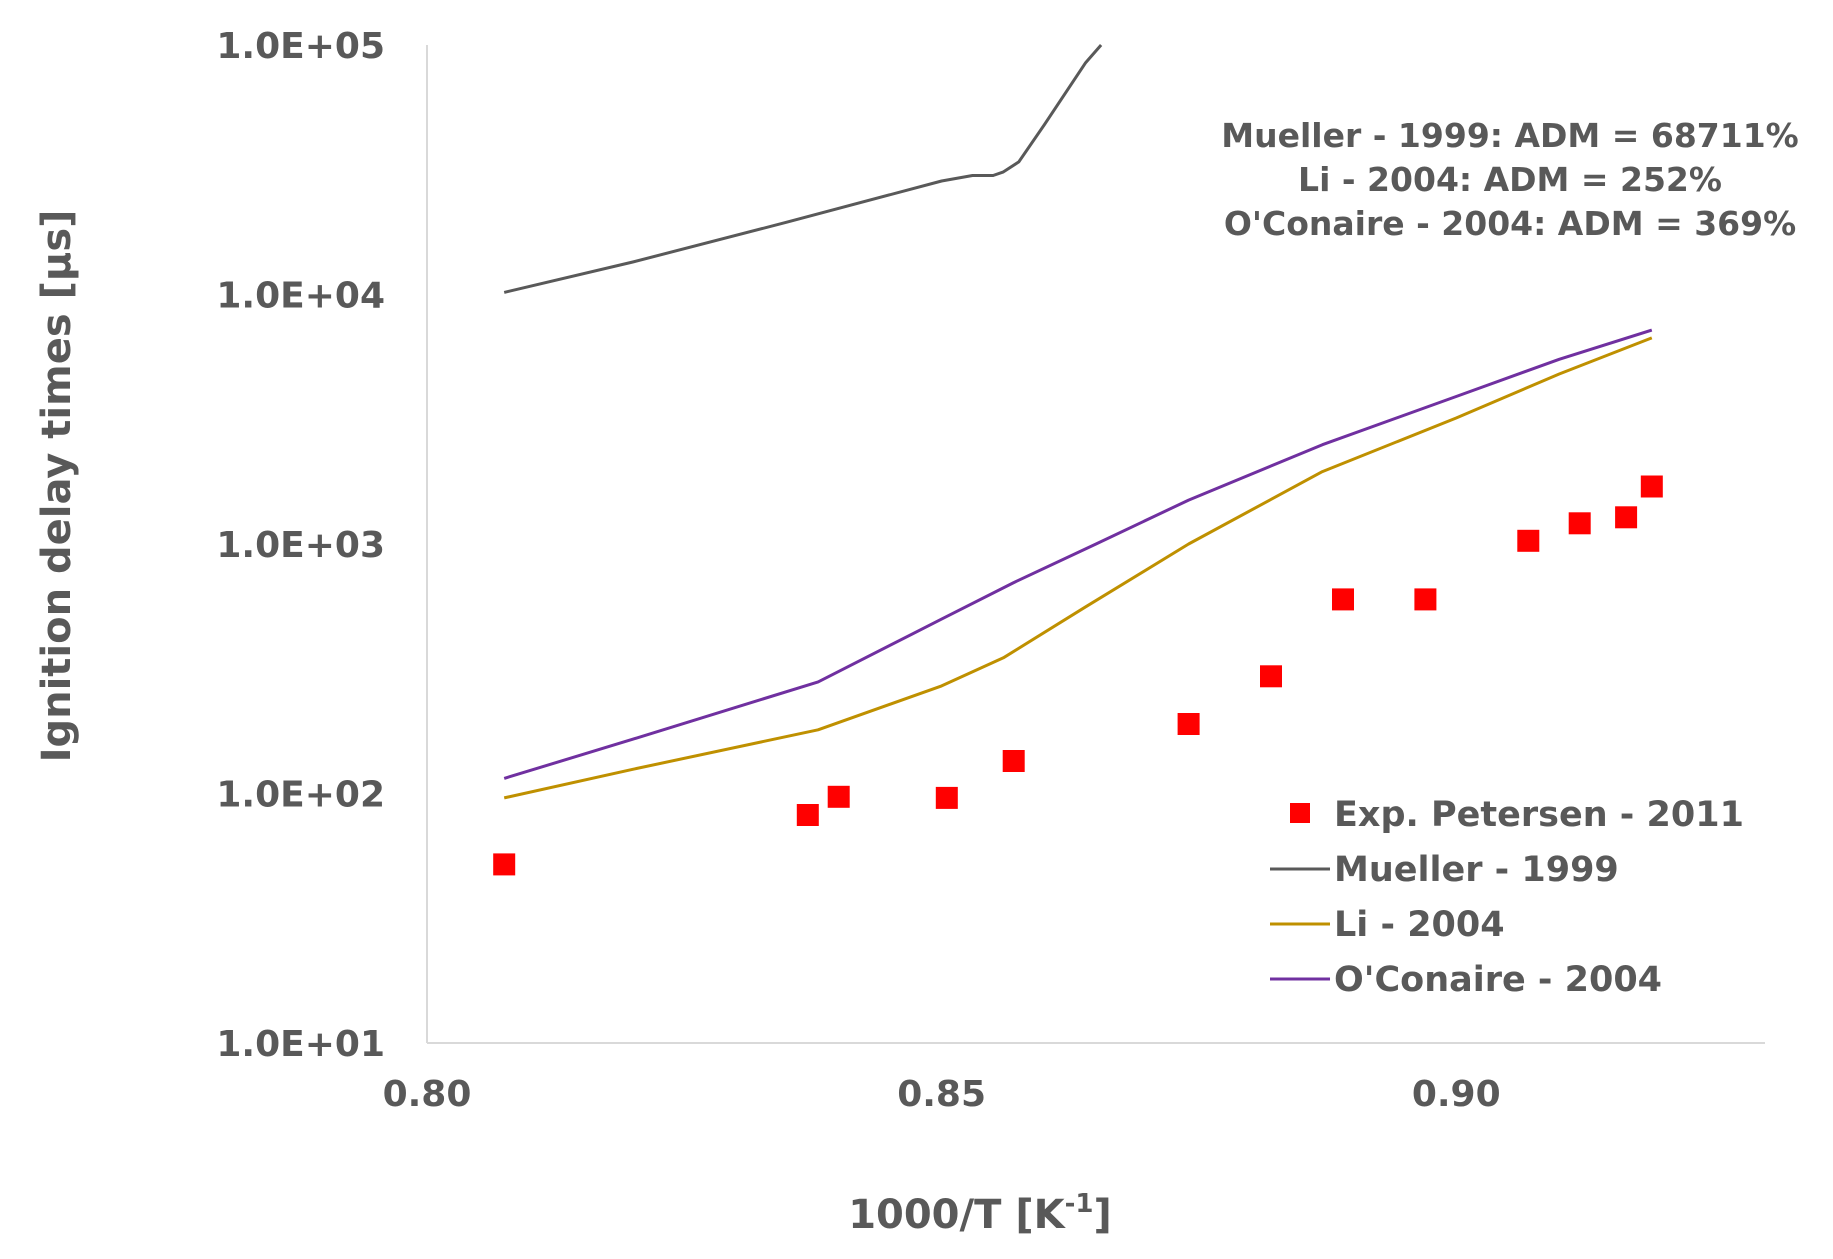 The image size is (1833, 1259). I want to click on x-axis-title-main: 1000/T [K, so click(957, 1215).